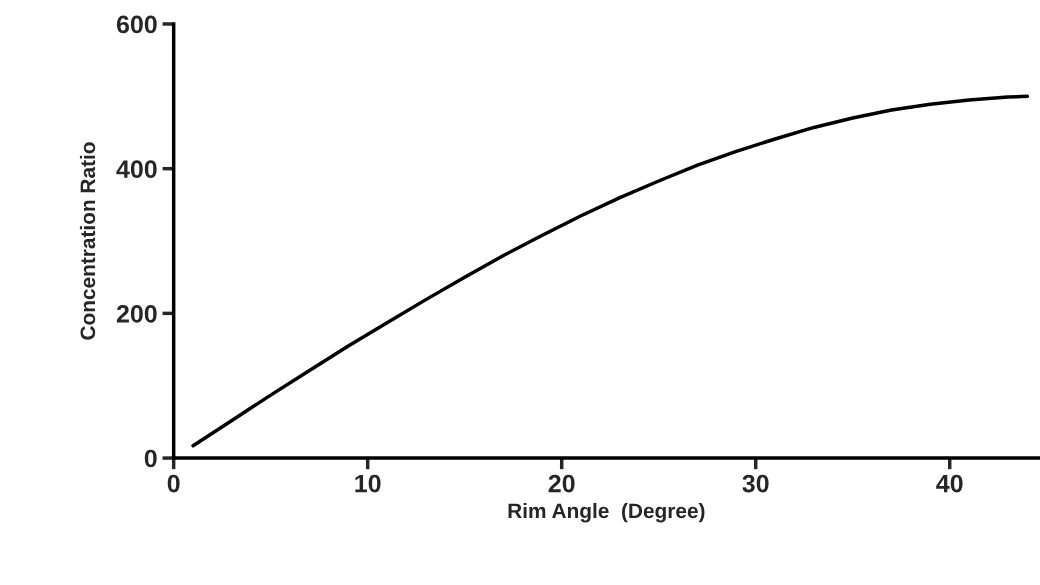 Image resolution: width=1040 pixels, height=585 pixels. What do you see at coordinates (173, 483) in the screenshot?
I see `x-tick-label: 0` at bounding box center [173, 483].